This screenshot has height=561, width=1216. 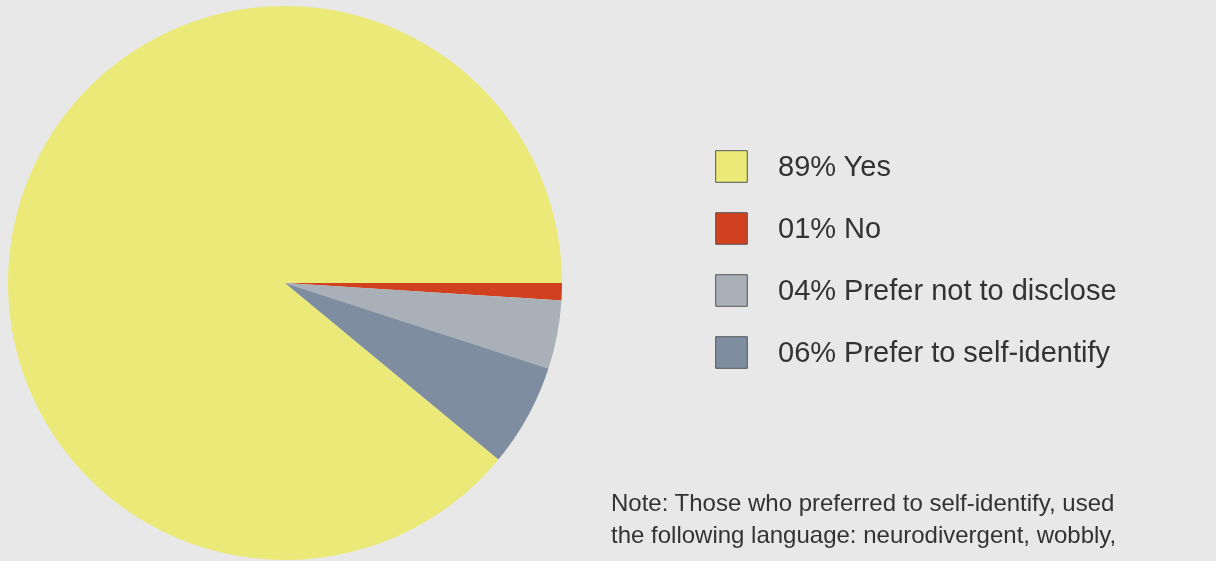 What do you see at coordinates (944, 351) in the screenshot?
I see `legend-label: 06% Prefer to self-identify` at bounding box center [944, 351].